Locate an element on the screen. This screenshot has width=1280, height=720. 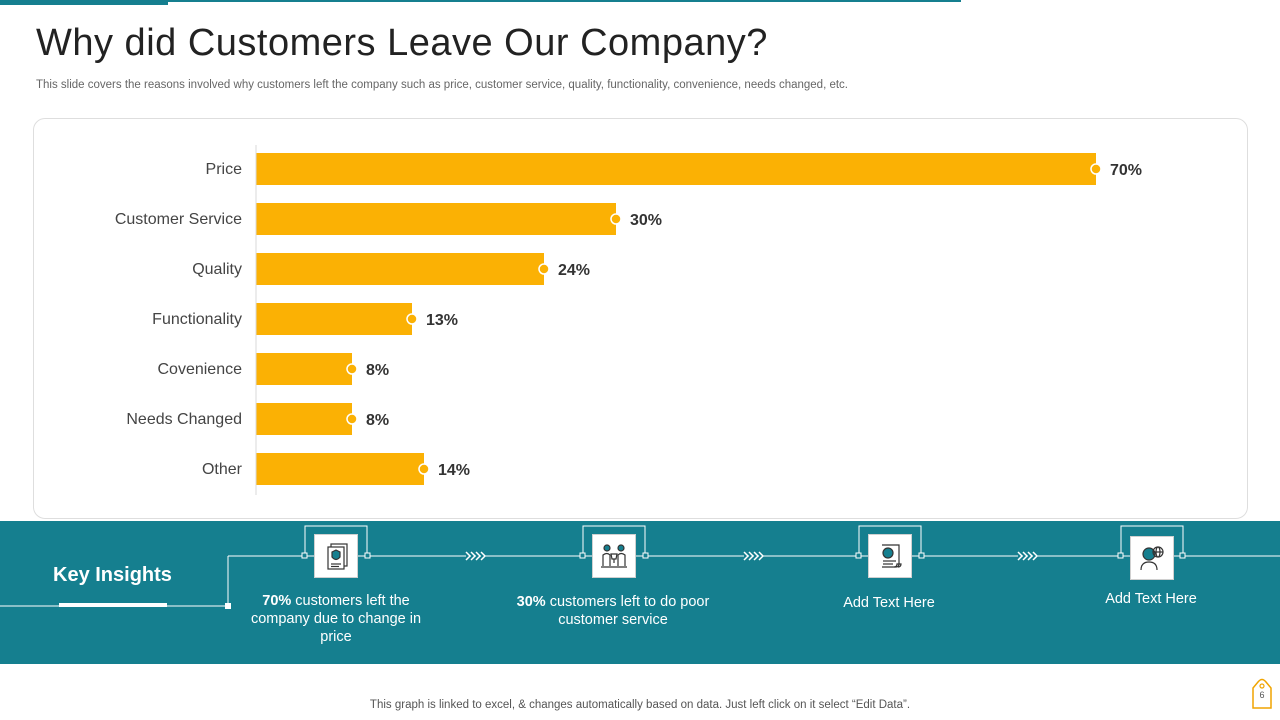
insight-3-text: Add Text Here is located at coordinates (889, 603).